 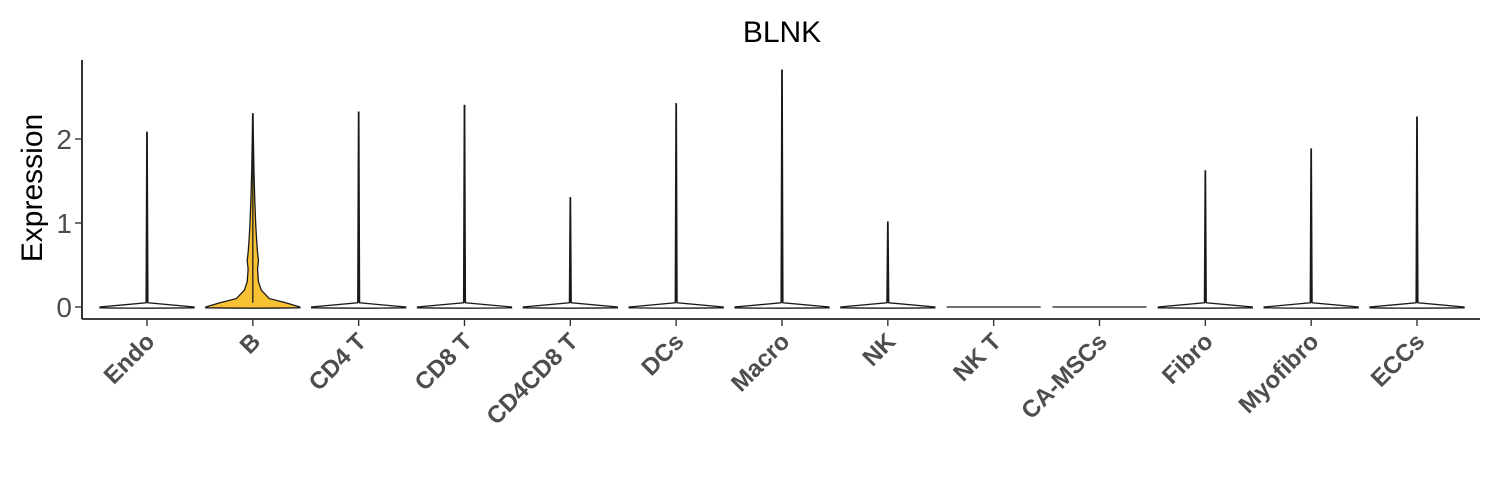 What do you see at coordinates (570, 253) in the screenshot?
I see `violin-cd4cd8-t` at bounding box center [570, 253].